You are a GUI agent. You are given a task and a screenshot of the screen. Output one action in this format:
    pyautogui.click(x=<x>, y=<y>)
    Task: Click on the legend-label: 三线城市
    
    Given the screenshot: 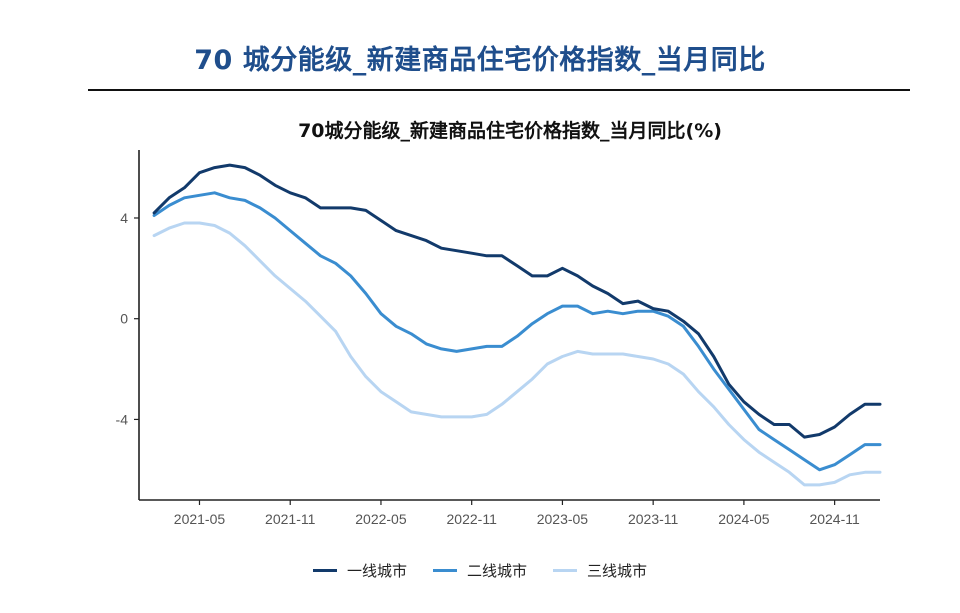 What is the action you would take?
    pyautogui.click(x=617, y=571)
    